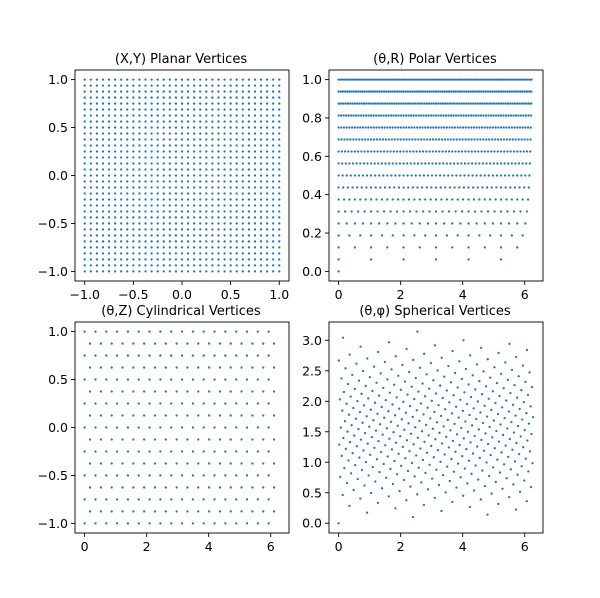 This screenshot has height=598, width=600. I want to click on y-tick-label: 0.0, so click(58, 427).